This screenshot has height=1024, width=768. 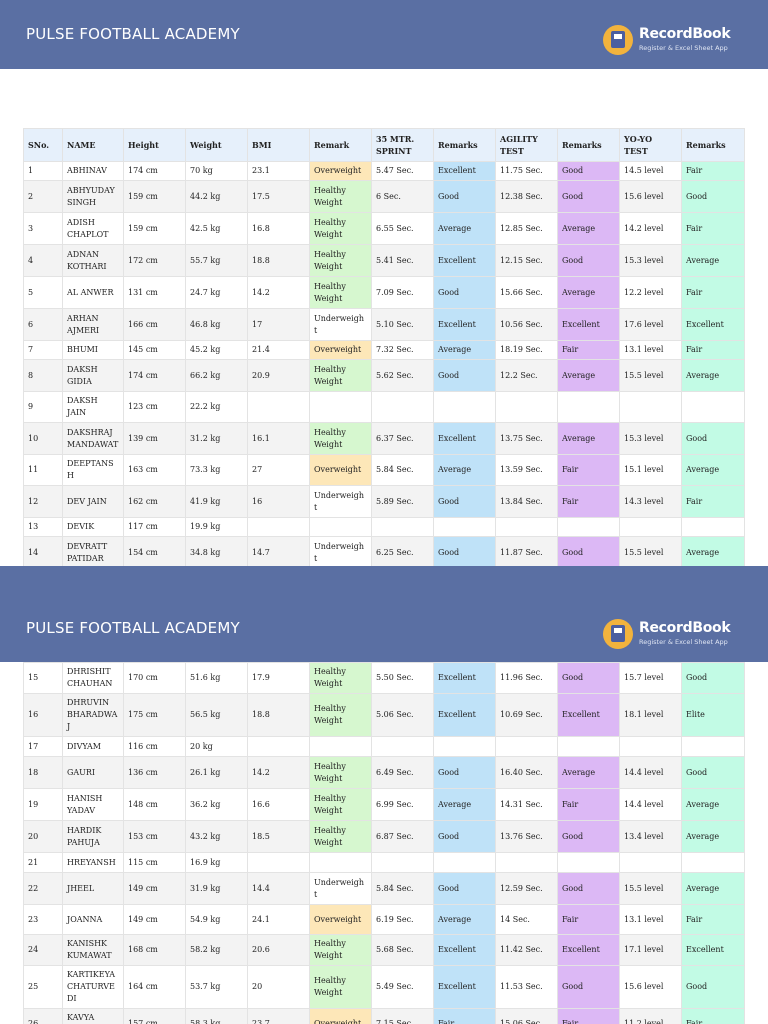 What do you see at coordinates (402, 375) in the screenshot?
I see `cell-sprint: 5.62 Sec.` at bounding box center [402, 375].